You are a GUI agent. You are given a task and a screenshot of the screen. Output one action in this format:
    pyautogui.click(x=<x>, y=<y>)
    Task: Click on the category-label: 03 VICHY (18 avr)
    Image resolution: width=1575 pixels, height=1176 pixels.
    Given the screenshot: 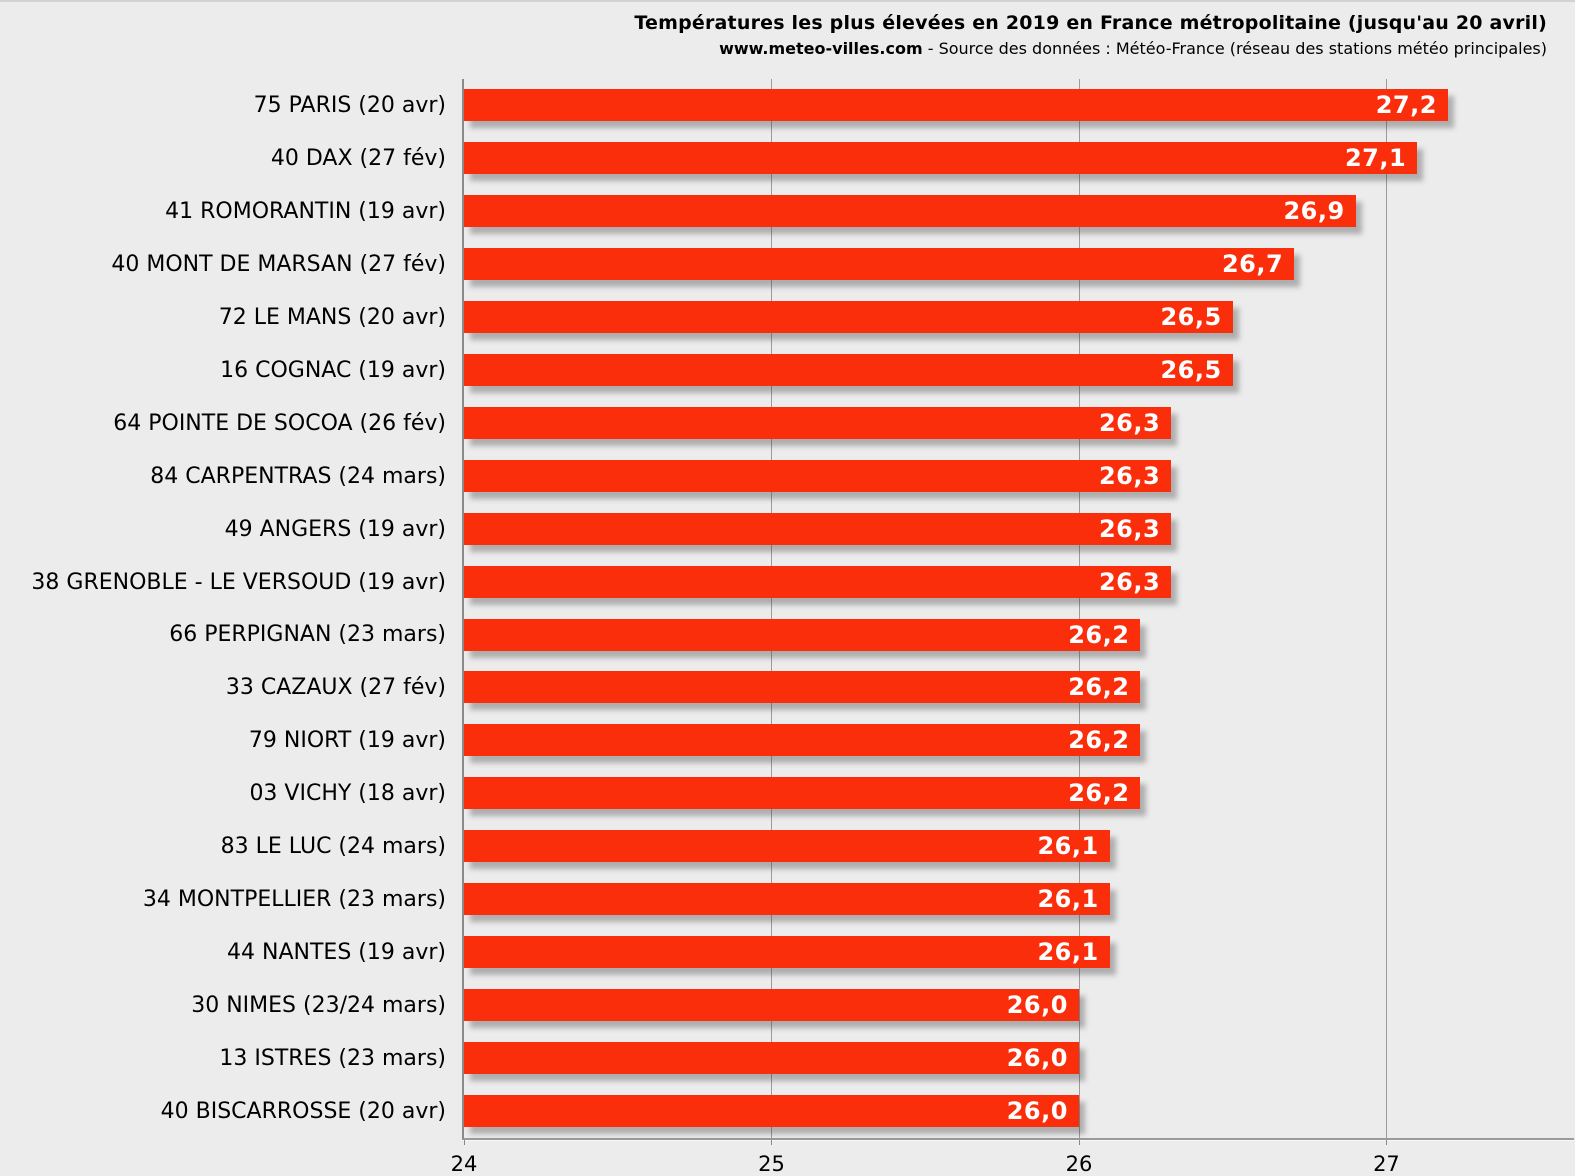 What is the action you would take?
    pyautogui.click(x=347, y=794)
    